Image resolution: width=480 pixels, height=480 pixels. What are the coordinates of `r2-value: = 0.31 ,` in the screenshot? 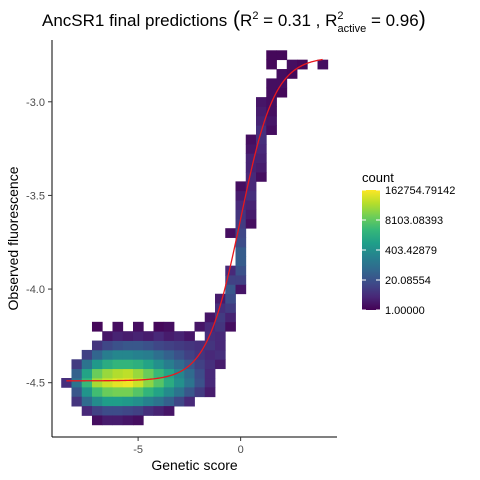 It's located at (291, 20).